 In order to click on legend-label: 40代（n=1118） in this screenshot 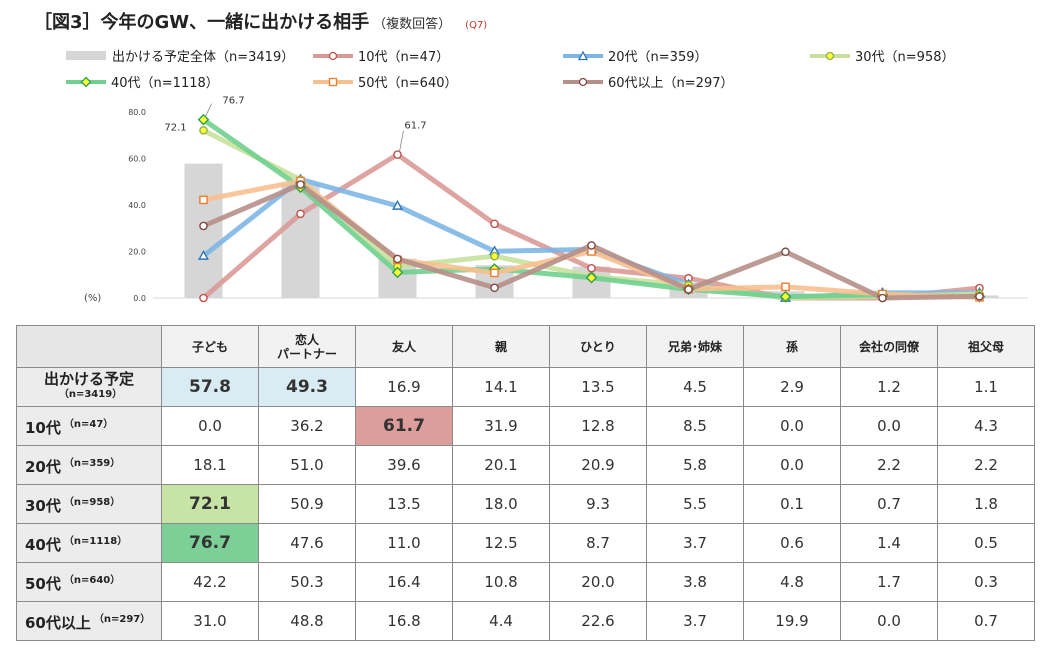, I will do `click(165, 83)`.